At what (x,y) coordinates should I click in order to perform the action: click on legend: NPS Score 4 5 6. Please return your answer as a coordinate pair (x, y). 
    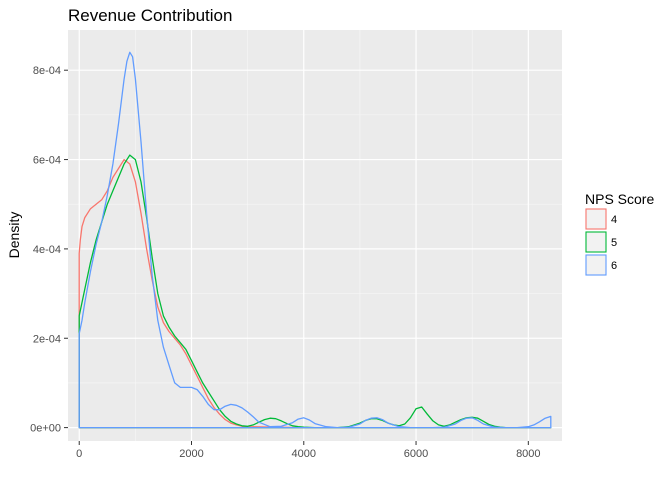
    Looking at the image, I should click on (619, 234).